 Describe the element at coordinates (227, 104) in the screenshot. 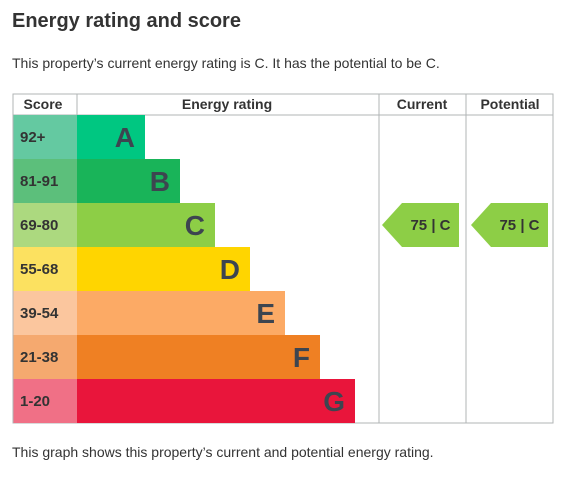

I see `rating-column-header: Energy rating` at that location.